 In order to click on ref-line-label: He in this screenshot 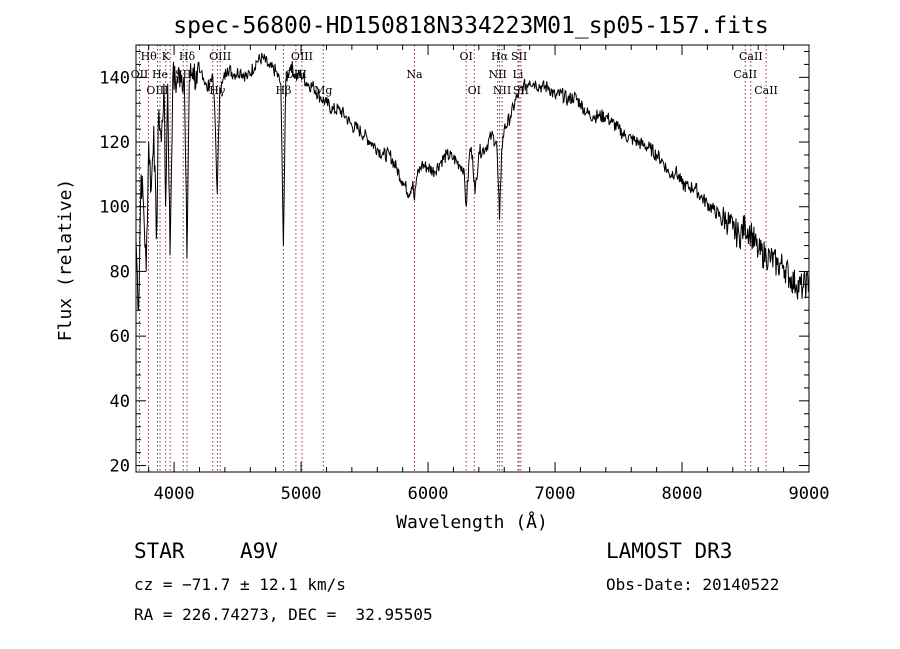, I will do `click(160, 74)`.